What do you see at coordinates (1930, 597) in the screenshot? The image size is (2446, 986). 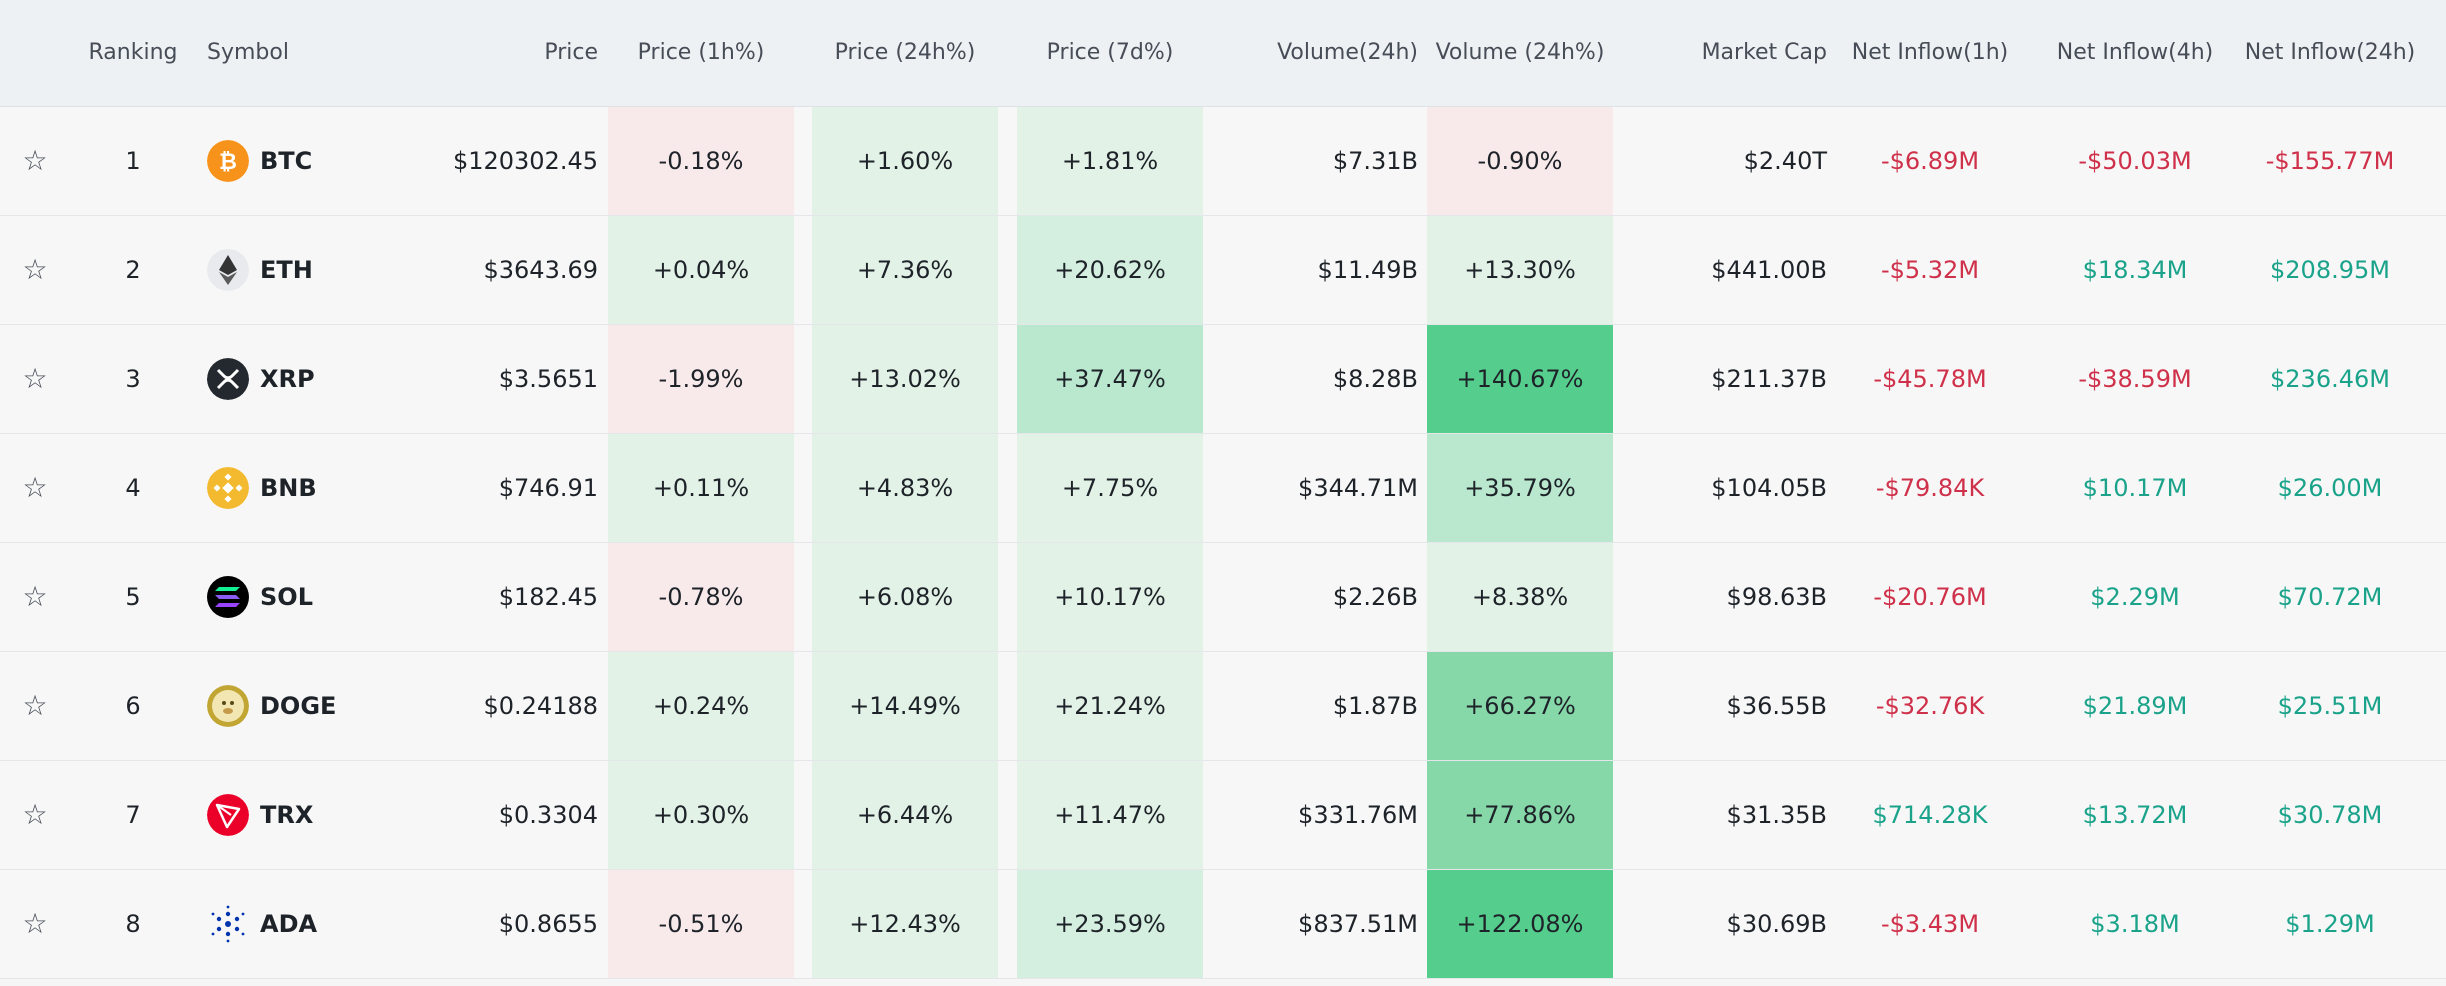 I see `net-inflow-1h-cell: -$20.76M` at bounding box center [1930, 597].